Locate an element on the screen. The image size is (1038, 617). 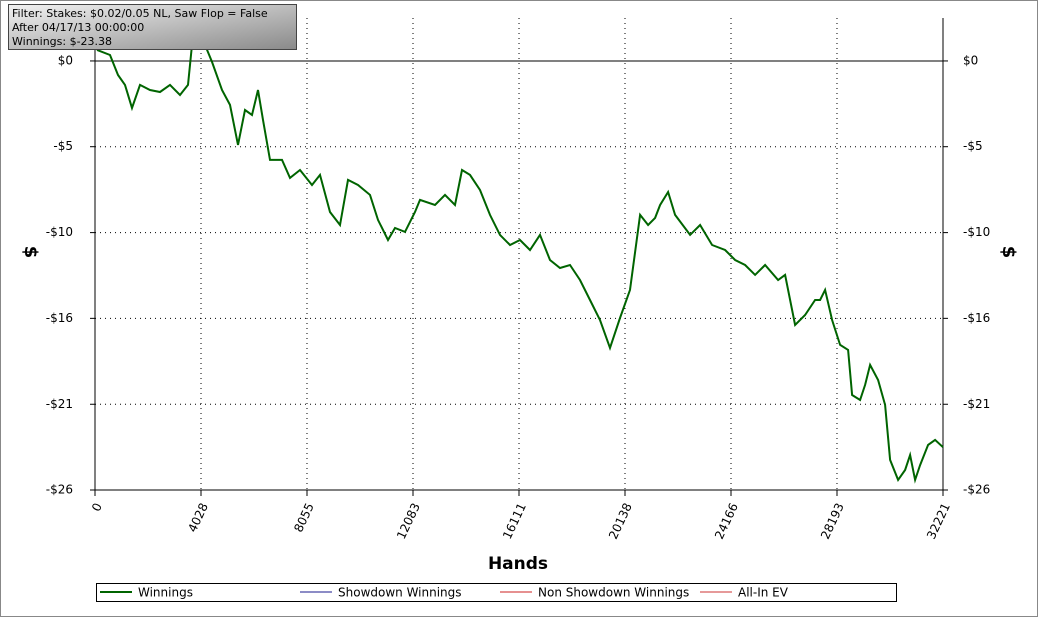
legend-label: Non Showdown Winnings is located at coordinates (613, 593).